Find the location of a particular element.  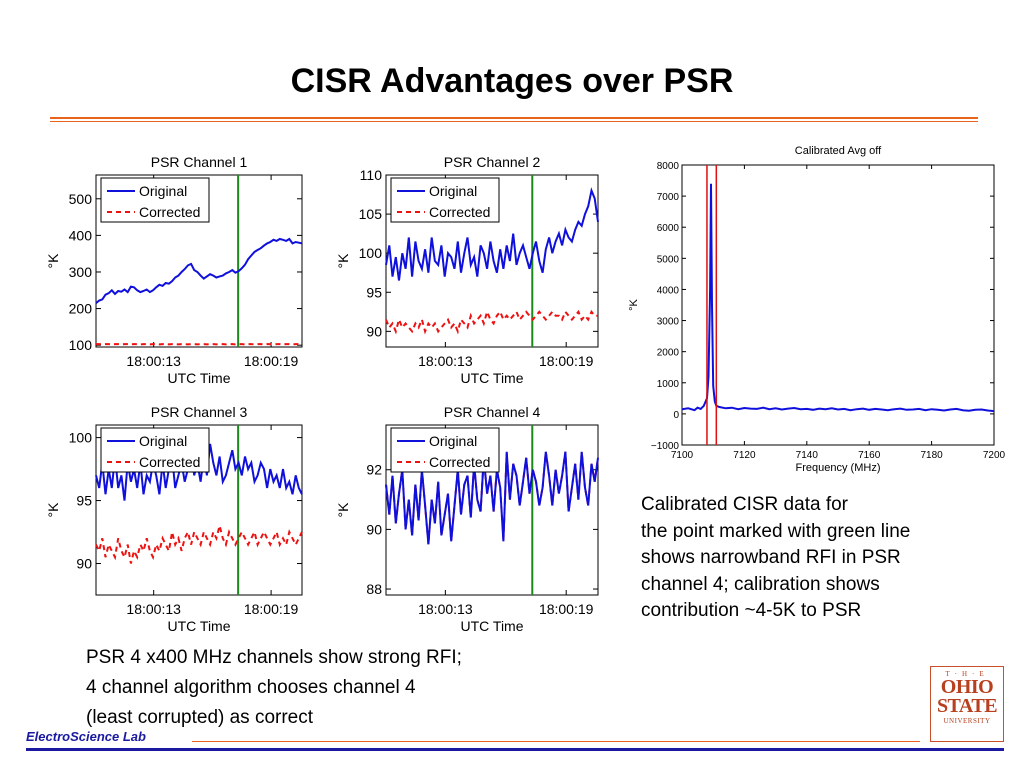

y-tick-label: 5000 is located at coordinates (668, 259).